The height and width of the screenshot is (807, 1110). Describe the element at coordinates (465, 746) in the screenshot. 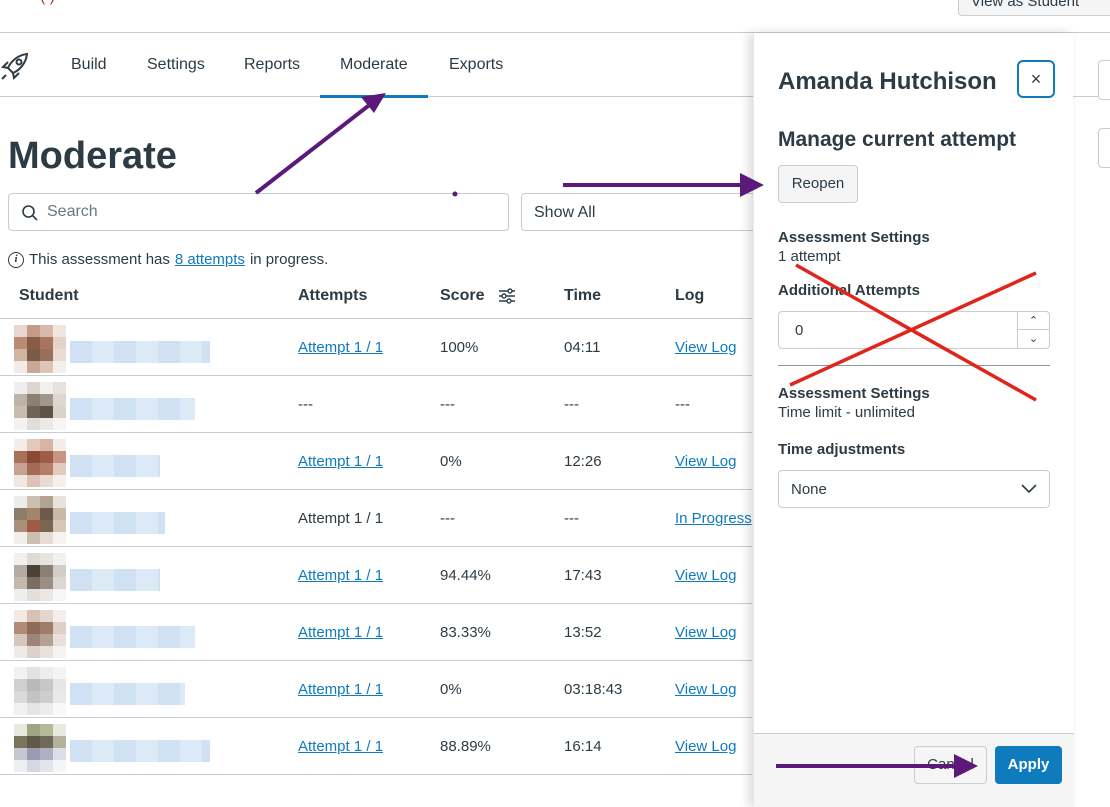

I see `score-cell: 88.89%` at that location.